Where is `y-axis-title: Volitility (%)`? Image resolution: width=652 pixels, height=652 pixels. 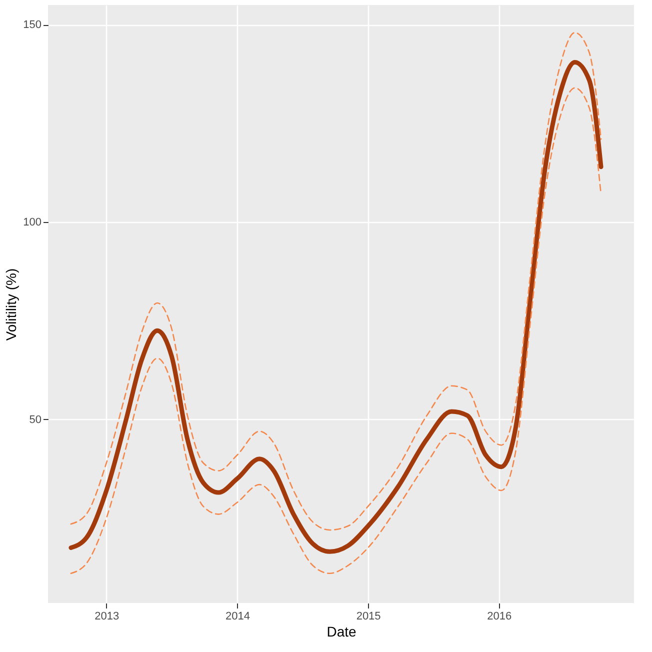 y-axis-title: Volitility (%) is located at coordinates (11, 304).